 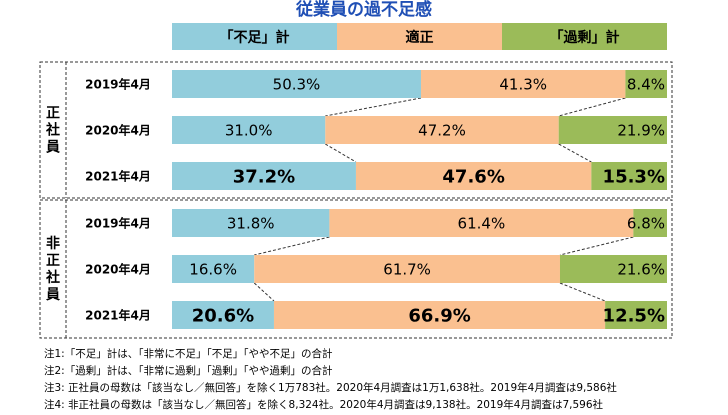 I want to click on bar-segment-r6-s2, so click(x=439, y=315).